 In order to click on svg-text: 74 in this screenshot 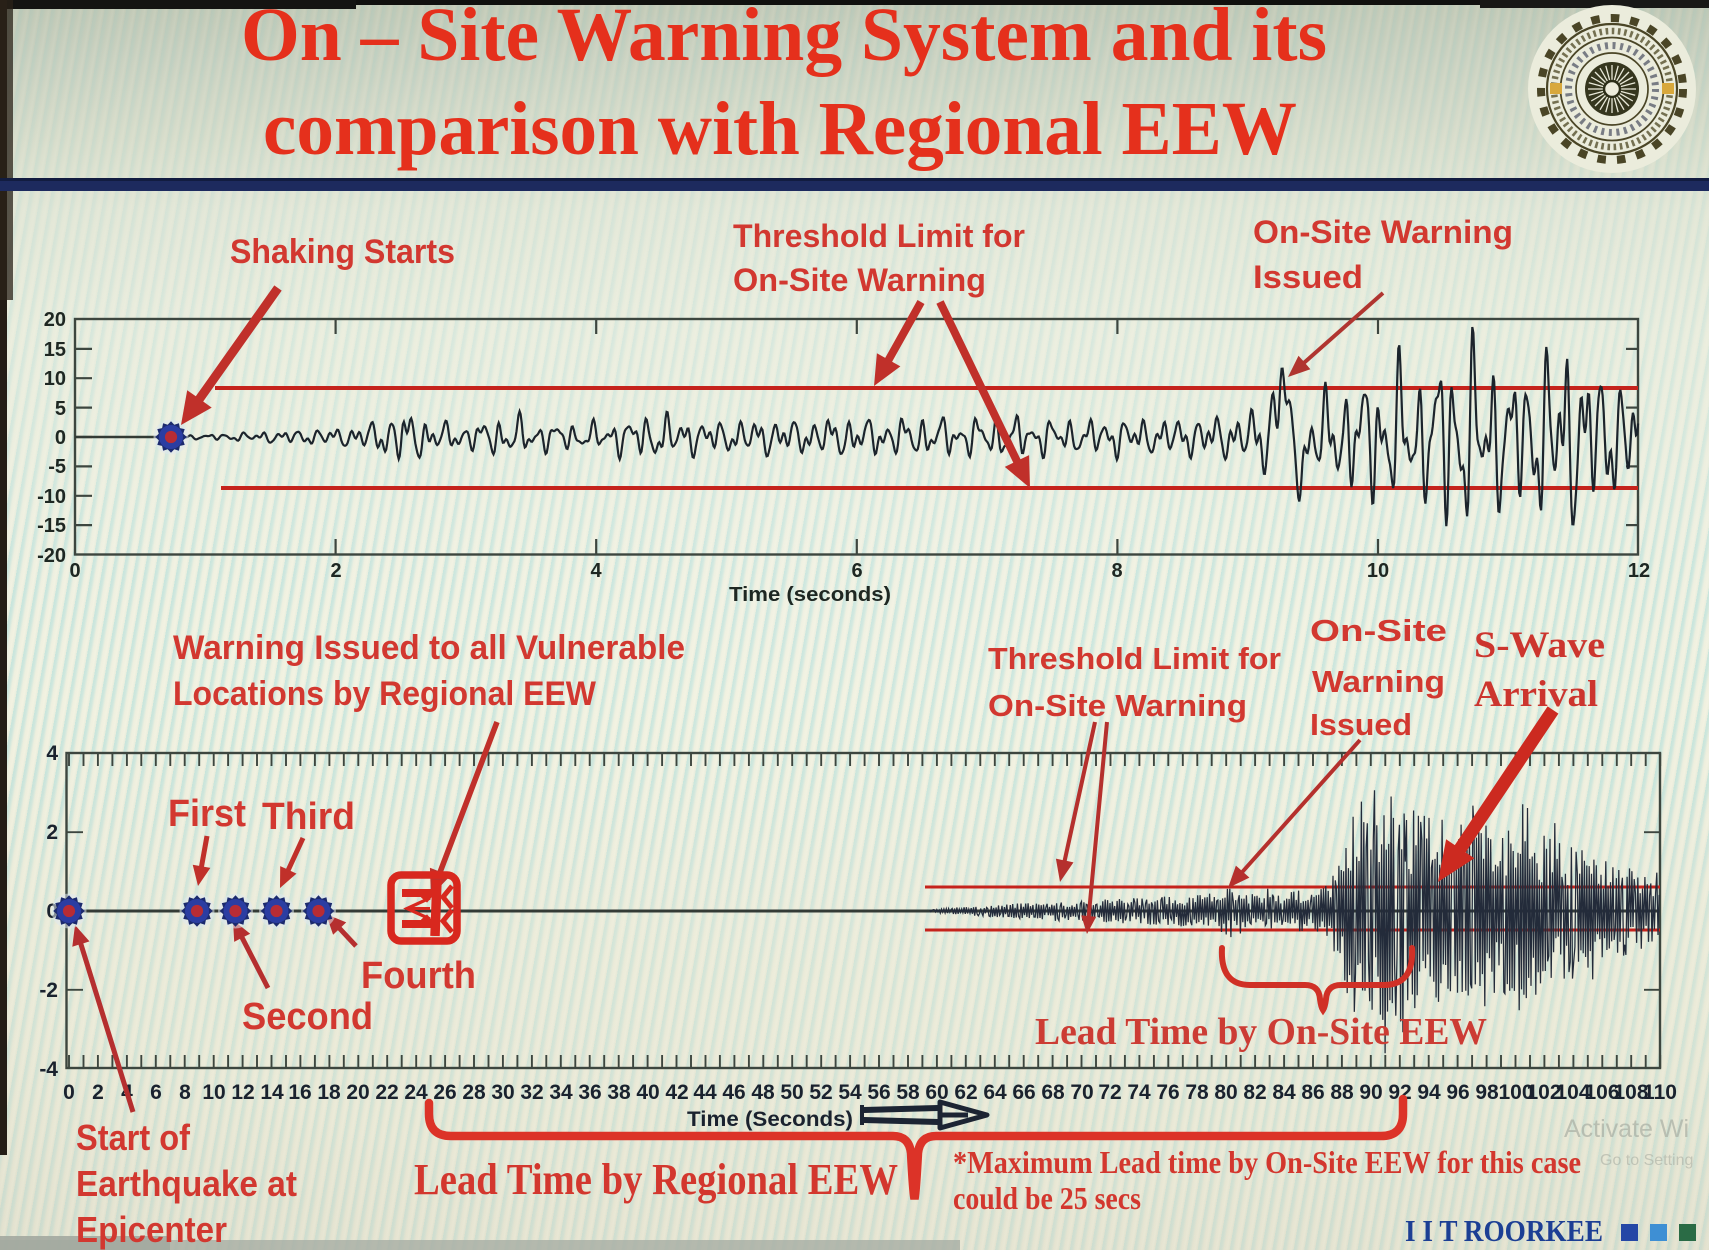, I will do `click(1139, 1092)`.